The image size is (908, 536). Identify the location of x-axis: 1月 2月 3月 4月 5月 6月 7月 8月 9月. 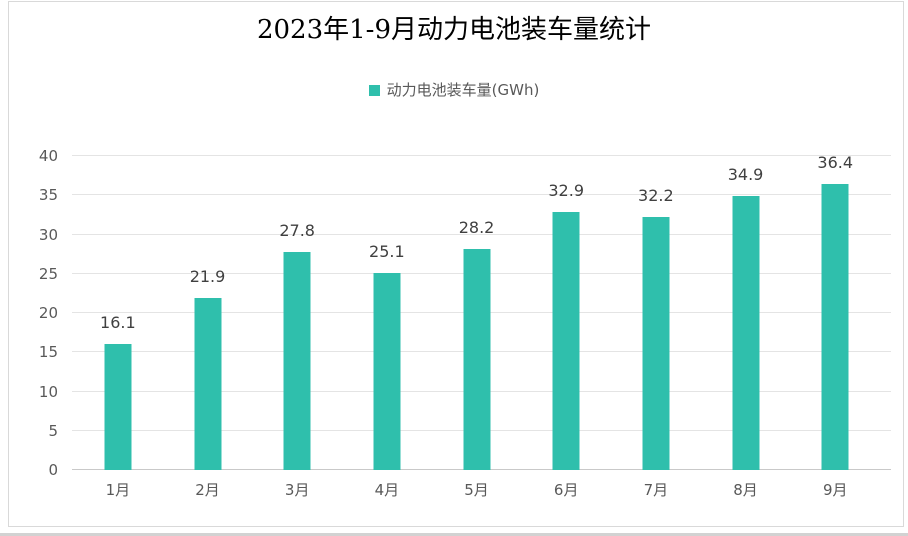
(476, 490).